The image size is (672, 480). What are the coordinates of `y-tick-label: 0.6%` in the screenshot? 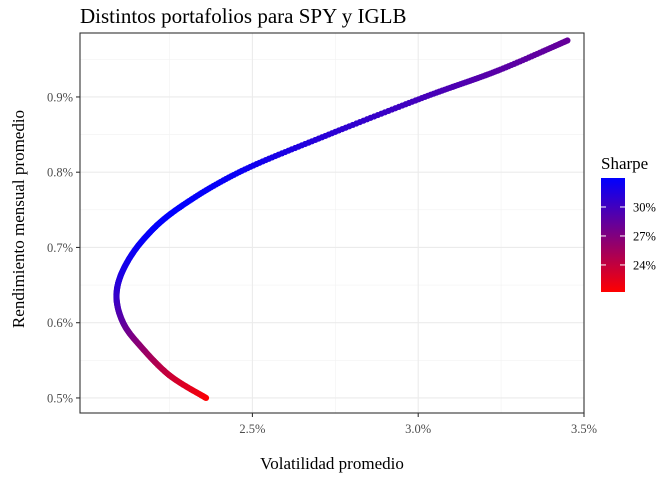 It's located at (60, 323).